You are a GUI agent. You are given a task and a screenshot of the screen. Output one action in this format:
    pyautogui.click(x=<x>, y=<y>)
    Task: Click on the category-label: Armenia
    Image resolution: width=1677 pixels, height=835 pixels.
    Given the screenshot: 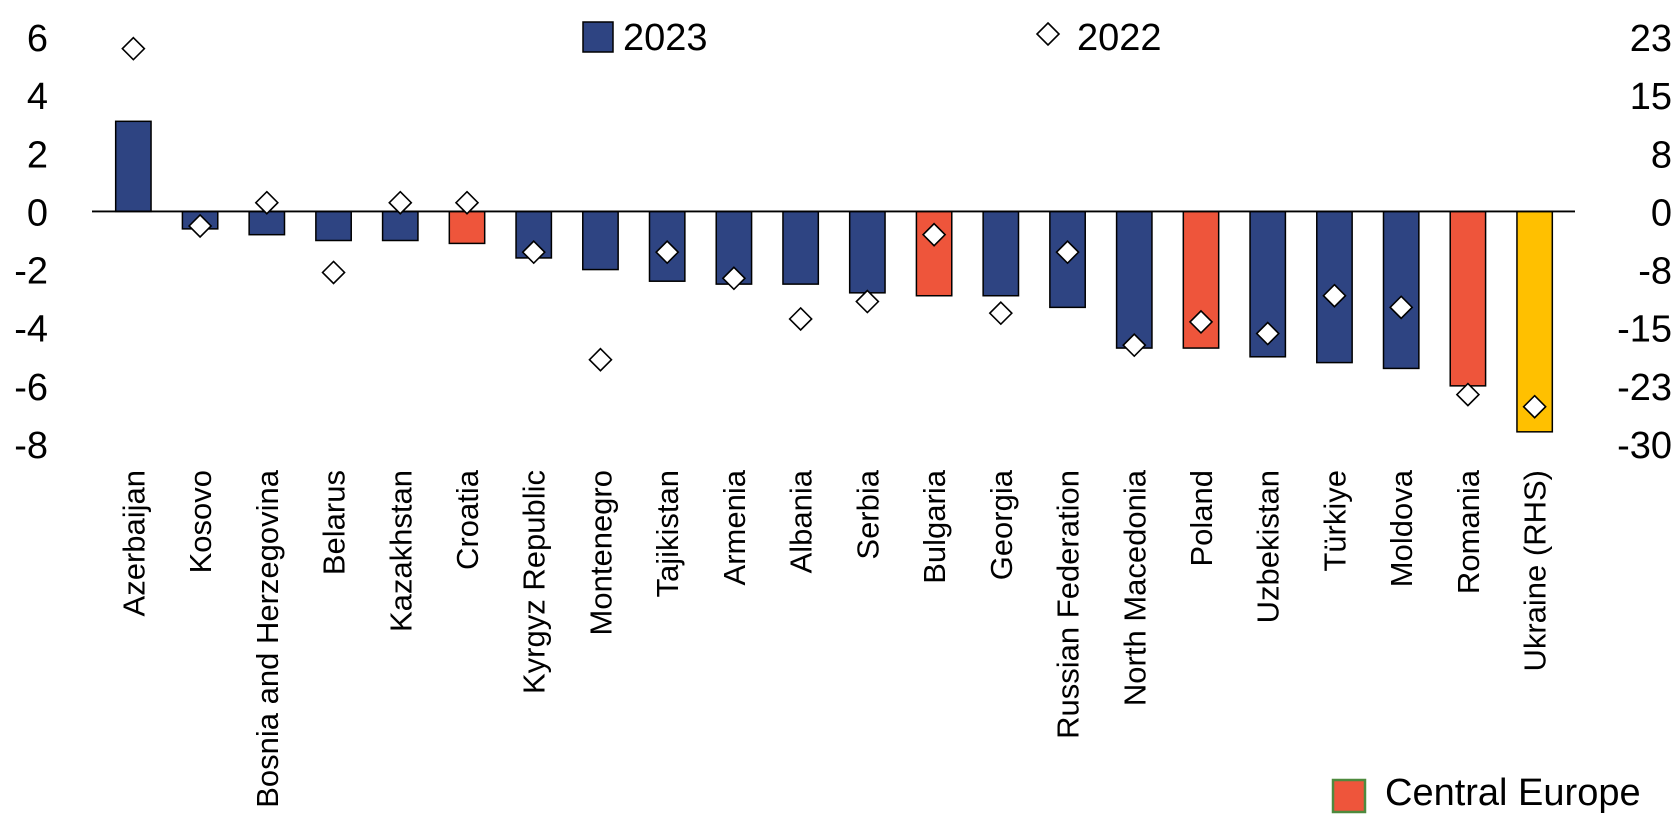 What is the action you would take?
    pyautogui.click(x=734, y=527)
    